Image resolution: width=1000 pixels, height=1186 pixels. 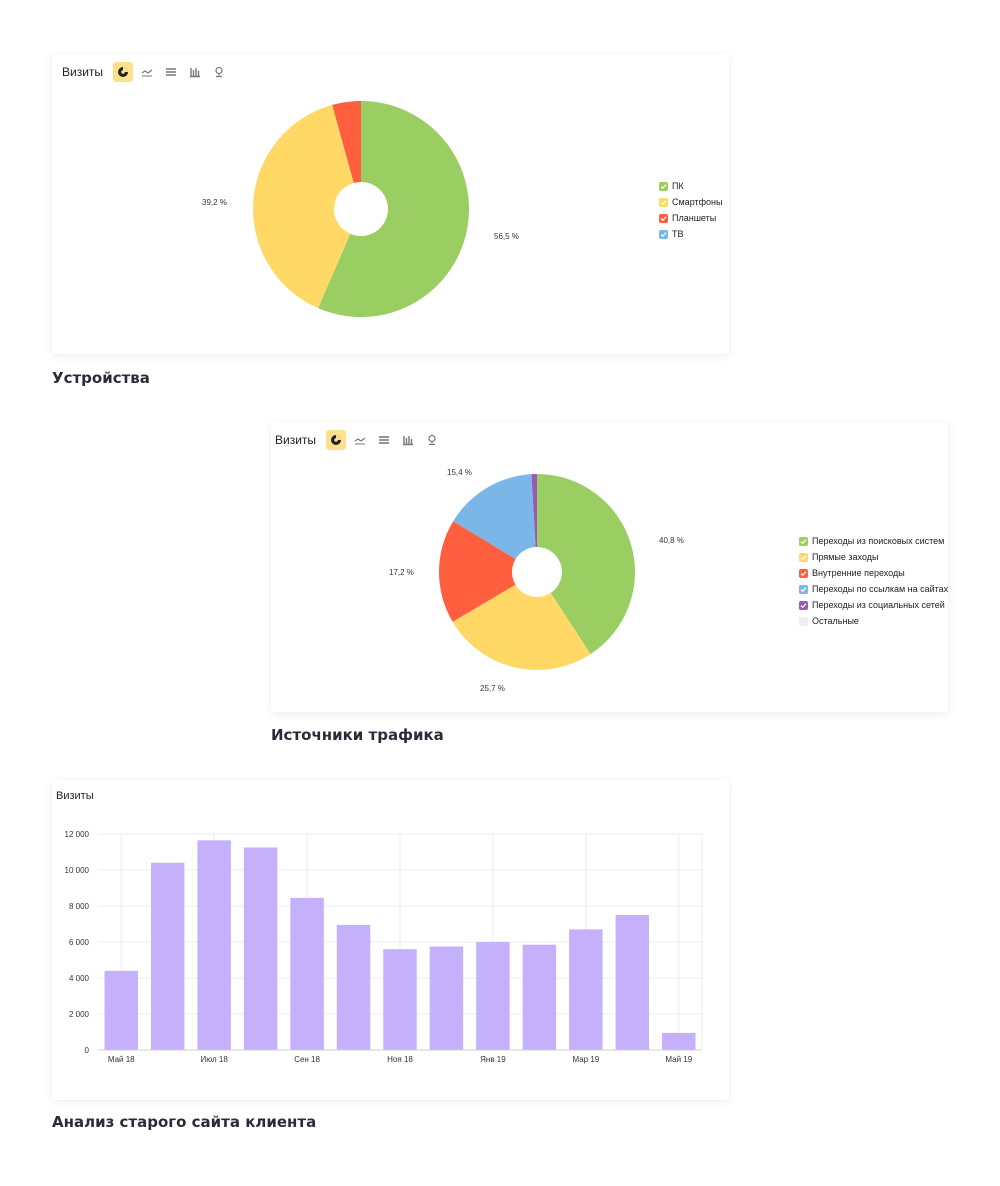 I want to click on x-tick-label: Мар 19, so click(x=585, y=1059).